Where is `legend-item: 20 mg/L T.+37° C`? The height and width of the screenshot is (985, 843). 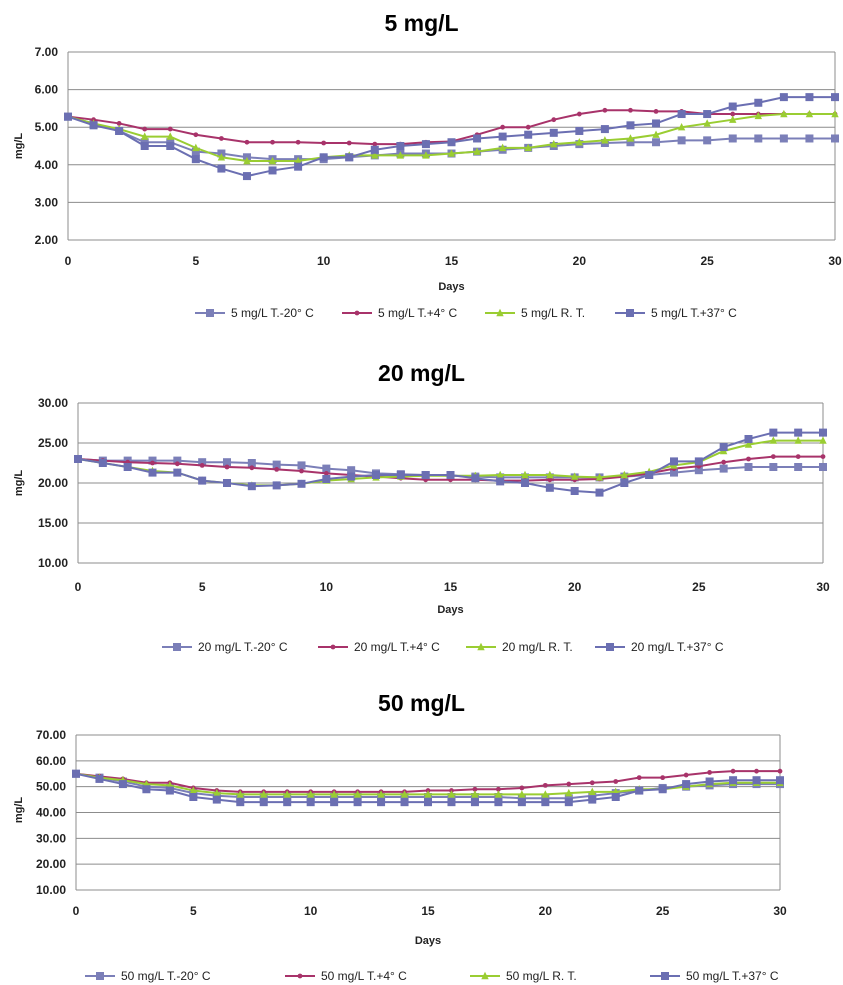
legend-item: 20 mg/L T.+37° C is located at coordinates (659, 647).